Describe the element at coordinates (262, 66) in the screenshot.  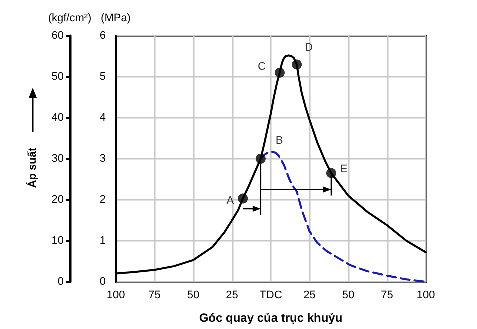
I see `annotation: C` at that location.